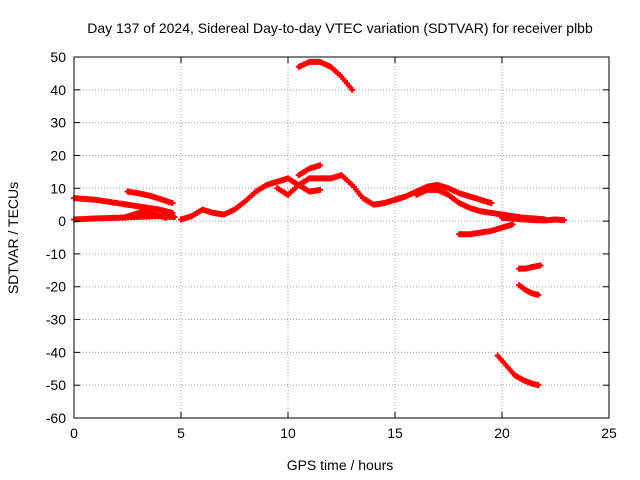 The width and height of the screenshot is (640, 480). What do you see at coordinates (58, 90) in the screenshot?
I see `y-tick-label: 40` at bounding box center [58, 90].